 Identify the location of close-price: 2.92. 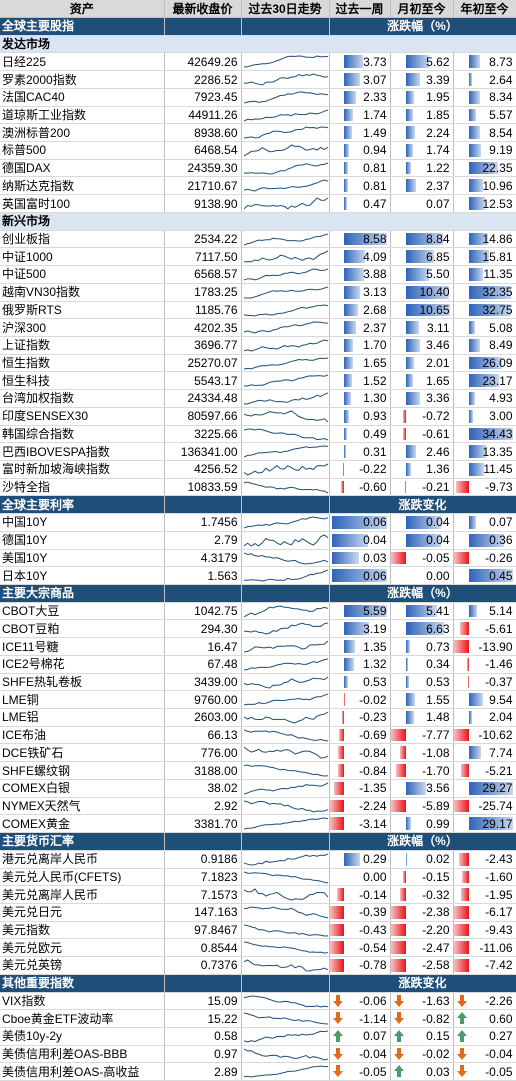
(202, 806).